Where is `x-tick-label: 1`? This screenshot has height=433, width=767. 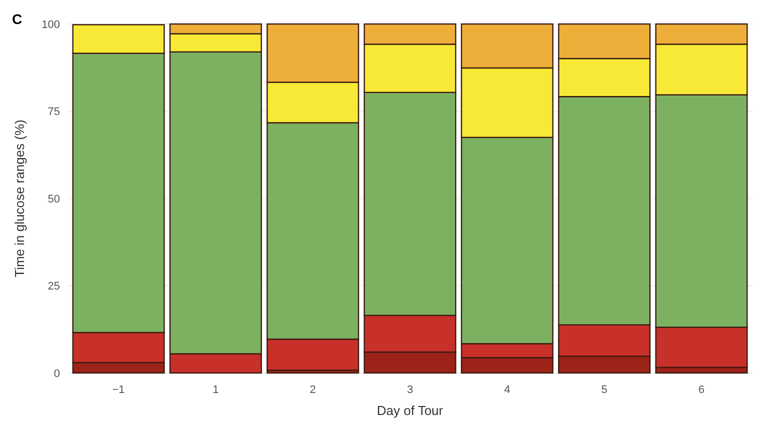 x-tick-label: 1 is located at coordinates (215, 390).